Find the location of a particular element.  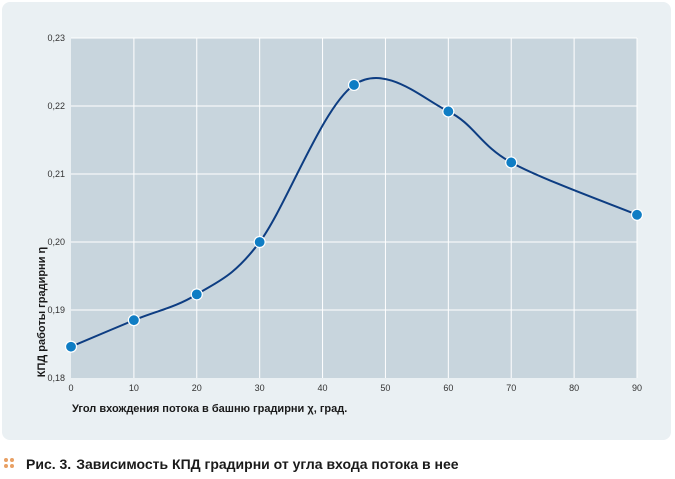

x-tick-label: 0 is located at coordinates (70, 388).